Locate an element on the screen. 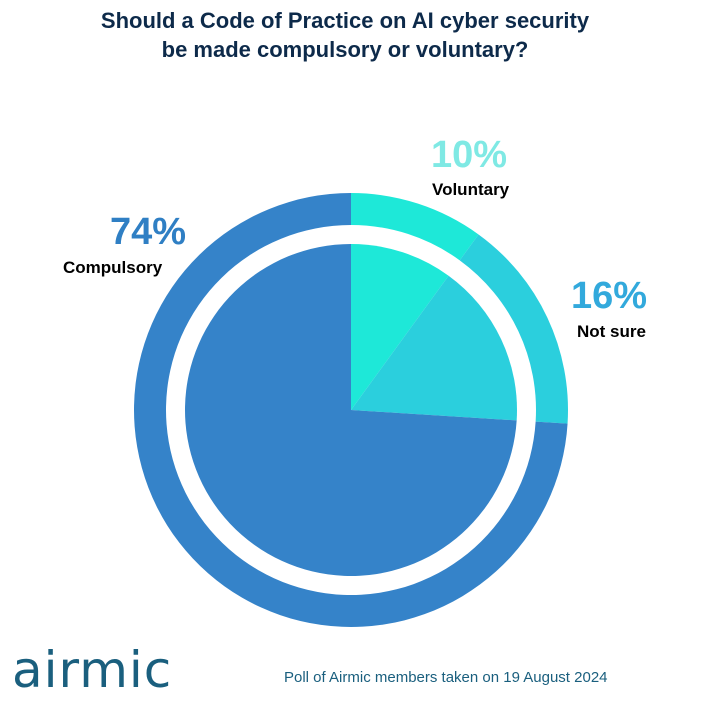  category-label-not-sure: Not sure is located at coordinates (611, 331).